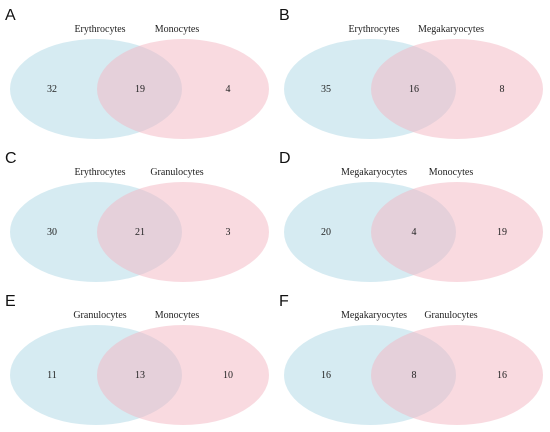  What do you see at coordinates (183, 232) in the screenshot?
I see `panel-c-right-ellipse` at bounding box center [183, 232].